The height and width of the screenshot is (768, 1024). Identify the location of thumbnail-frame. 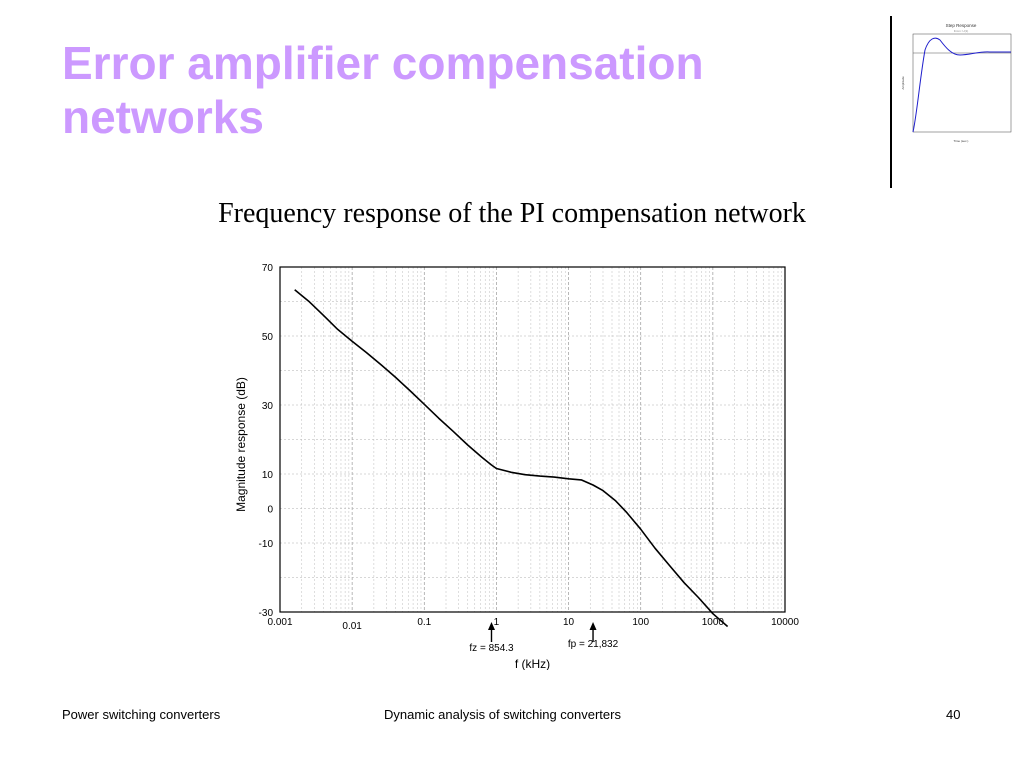
(962, 83).